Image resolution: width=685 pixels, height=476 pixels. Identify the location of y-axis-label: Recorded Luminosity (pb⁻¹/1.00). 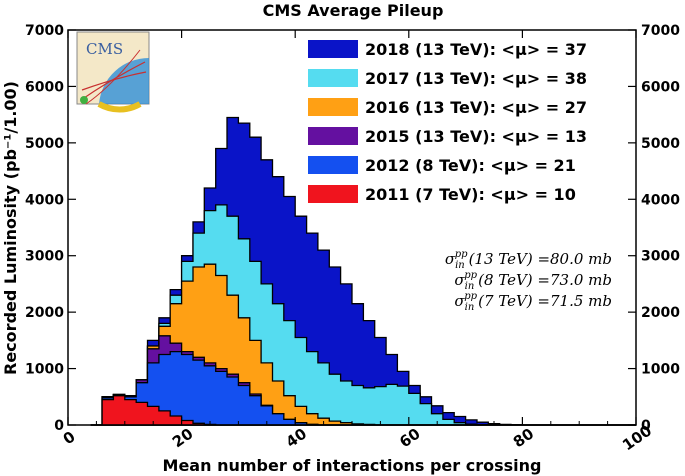
(10, 228).